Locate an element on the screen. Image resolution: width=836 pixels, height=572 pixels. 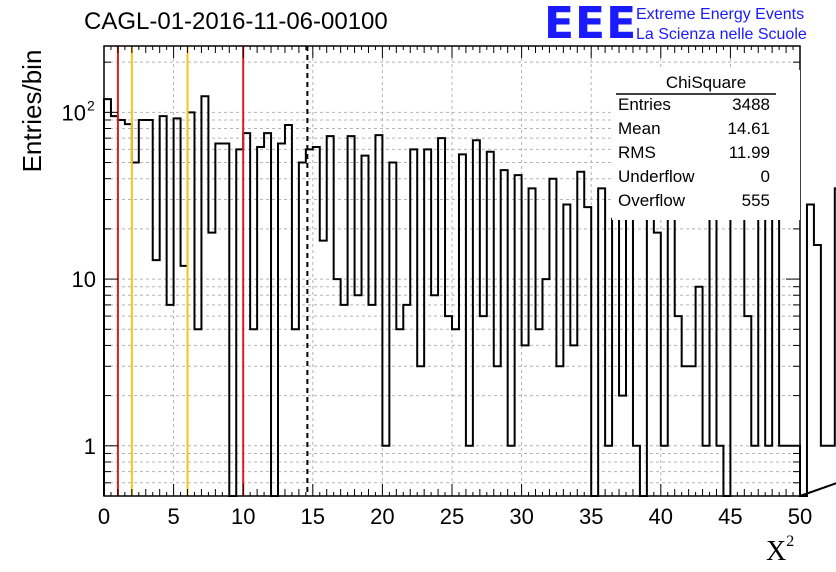
x-tick-label: 25 is located at coordinates (452, 516).